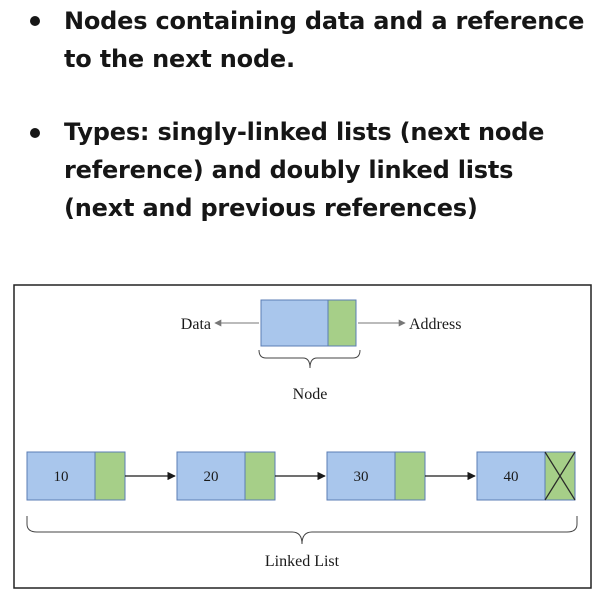 The image size is (605, 596). I want to click on data-label: Data, so click(196, 324).